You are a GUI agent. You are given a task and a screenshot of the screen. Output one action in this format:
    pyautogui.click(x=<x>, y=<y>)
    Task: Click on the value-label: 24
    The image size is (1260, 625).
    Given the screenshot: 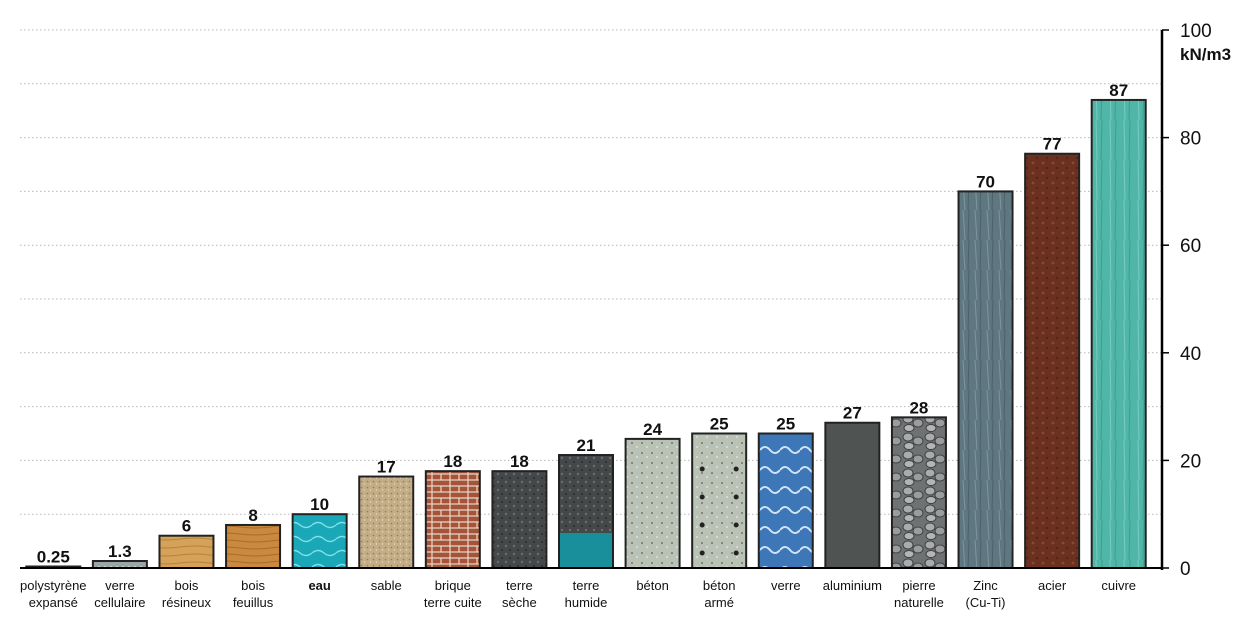 What is the action you would take?
    pyautogui.click(x=652, y=429)
    